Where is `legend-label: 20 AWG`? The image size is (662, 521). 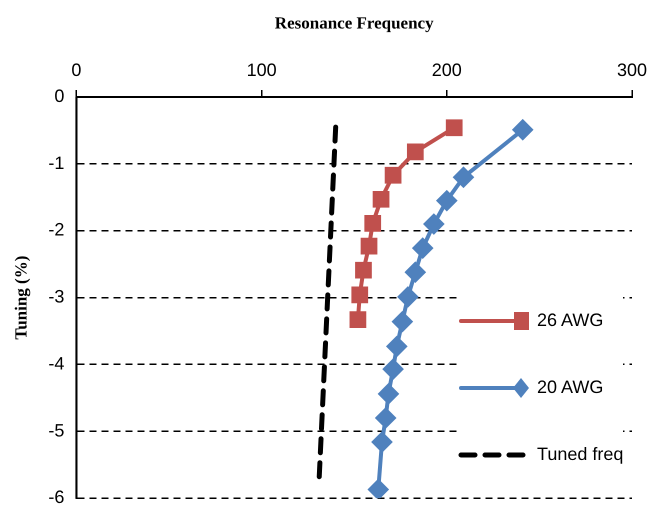
legend-label: 20 AWG is located at coordinates (570, 387).